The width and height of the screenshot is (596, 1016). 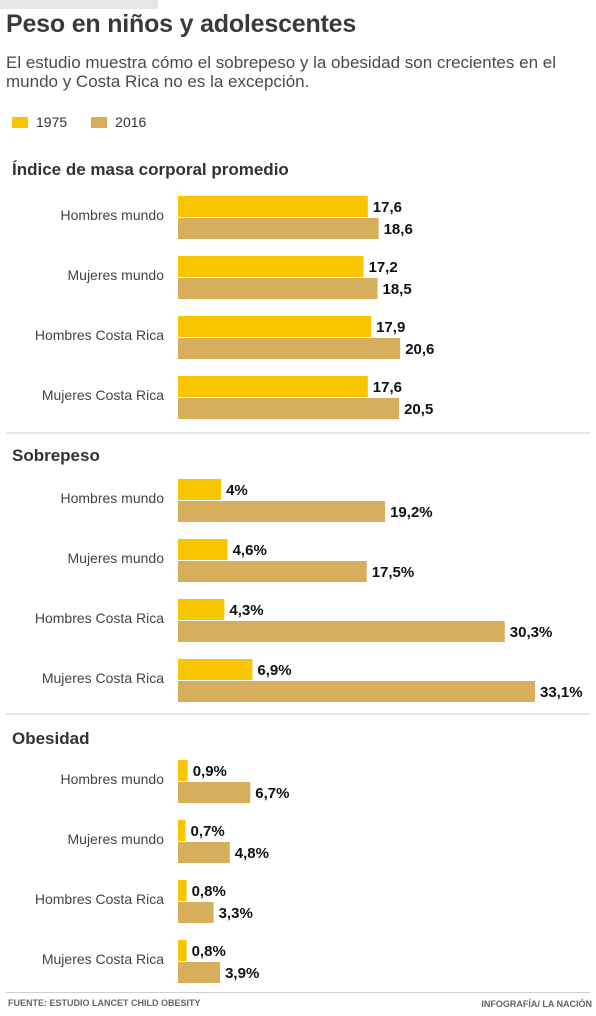 What do you see at coordinates (181, 24) in the screenshot?
I see `page-title: Peso en niños y adolescentes` at bounding box center [181, 24].